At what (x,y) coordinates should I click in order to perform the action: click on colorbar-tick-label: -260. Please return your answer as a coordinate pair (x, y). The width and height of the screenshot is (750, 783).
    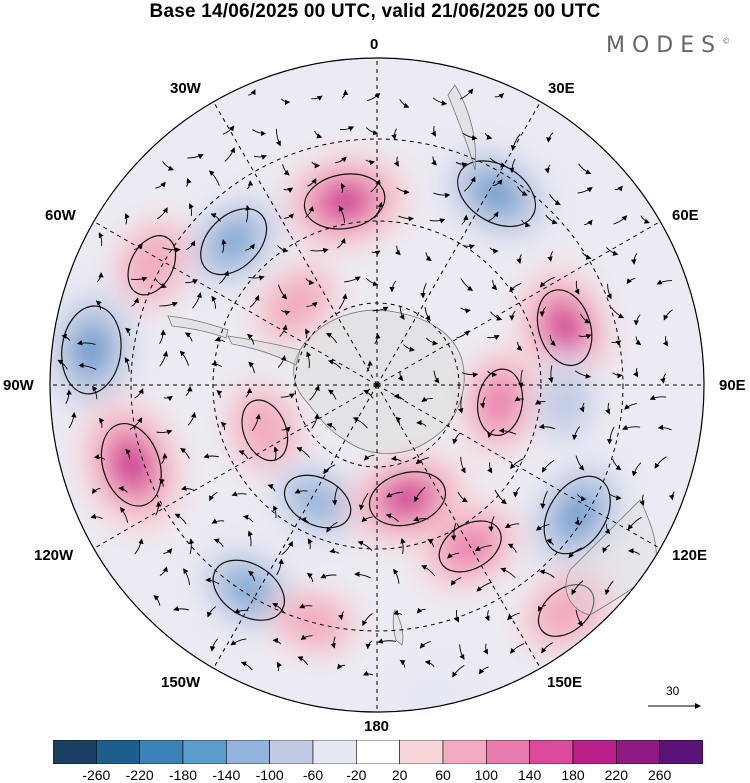
    Looking at the image, I should click on (96, 775).